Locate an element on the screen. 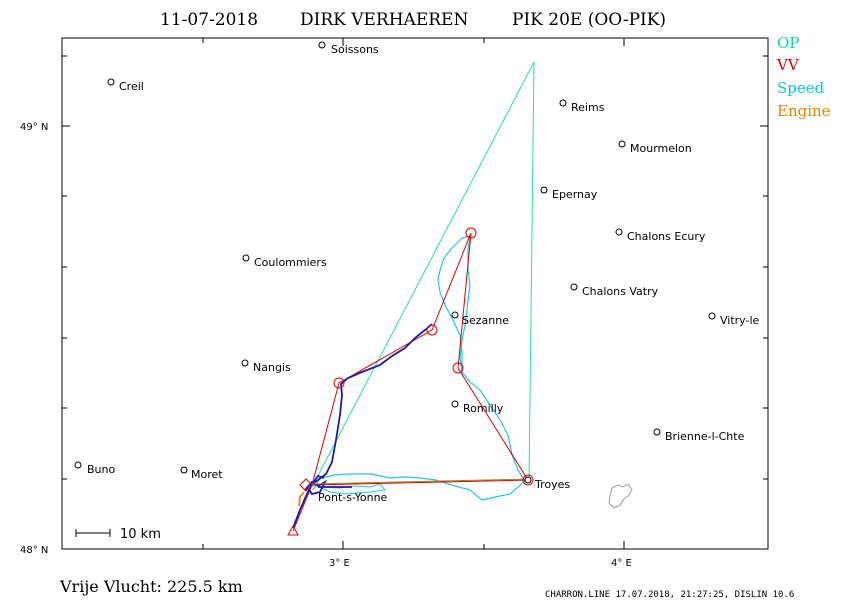 Image resolution: width=853 pixels, height=603 pixels. speed-track is located at coordinates (419, 368).